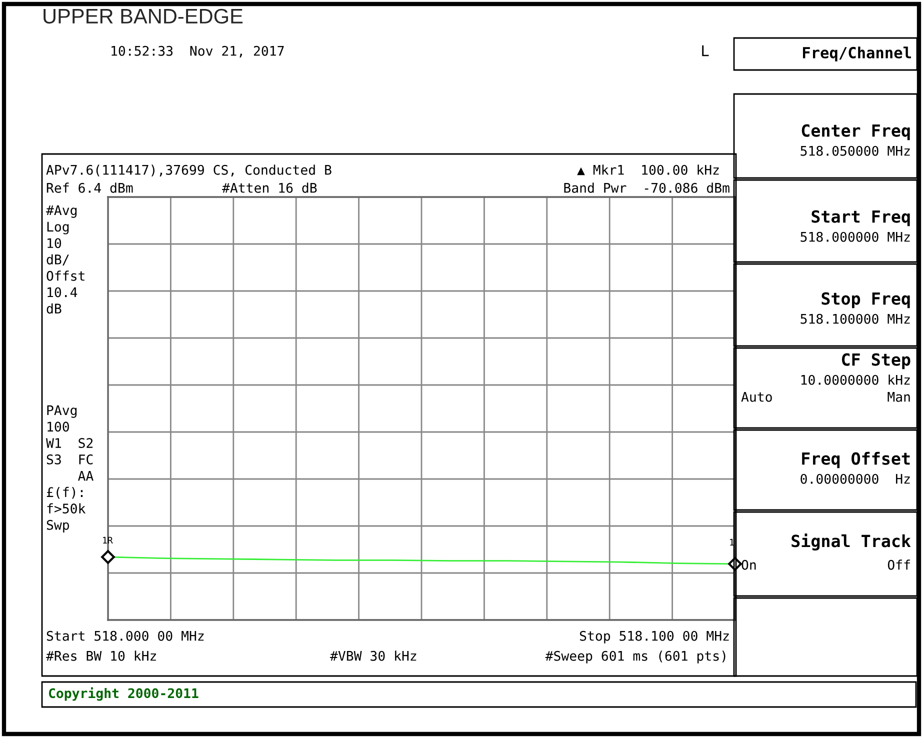 The width and height of the screenshot is (923, 738). What do you see at coordinates (756, 397) in the screenshot?
I see `text: Auto` at bounding box center [756, 397].